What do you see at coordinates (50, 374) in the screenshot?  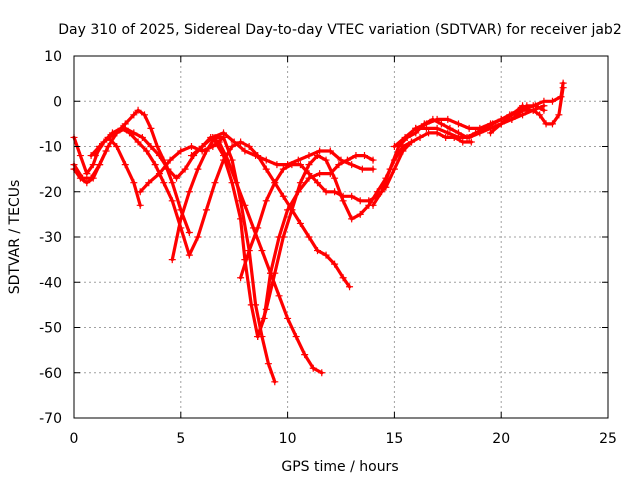 I see `y-tick-label: -60` at bounding box center [50, 374].